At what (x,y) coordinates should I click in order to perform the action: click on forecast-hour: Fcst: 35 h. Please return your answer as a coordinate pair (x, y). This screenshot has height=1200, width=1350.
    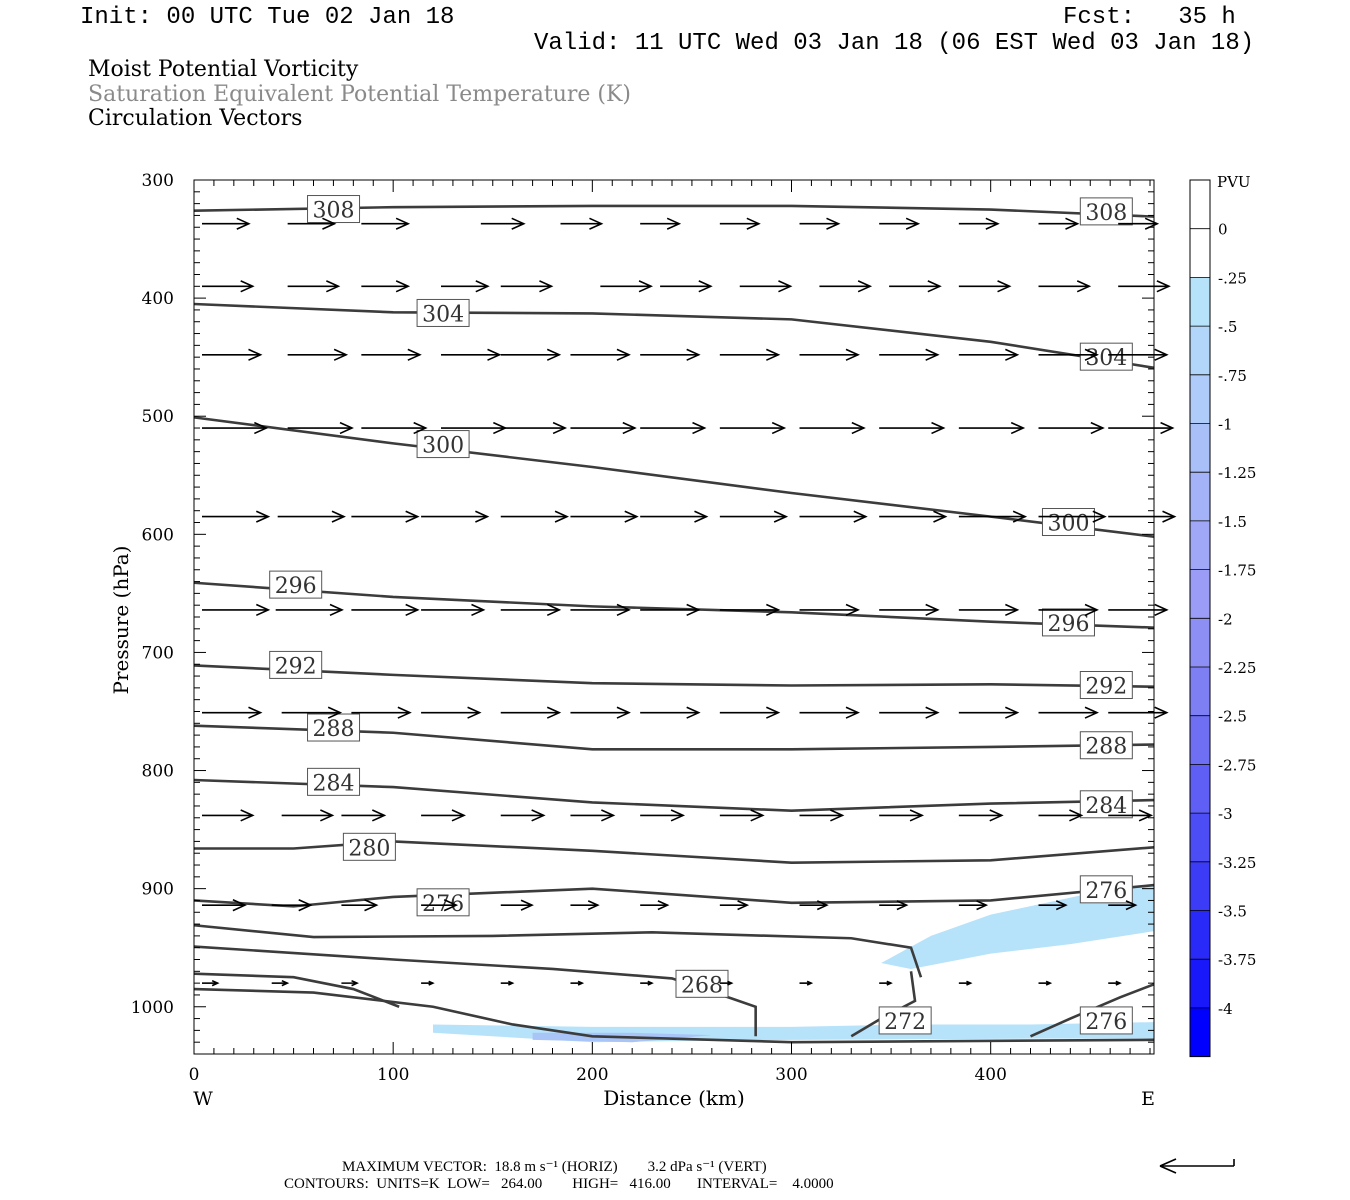
    Looking at the image, I should click on (1149, 17).